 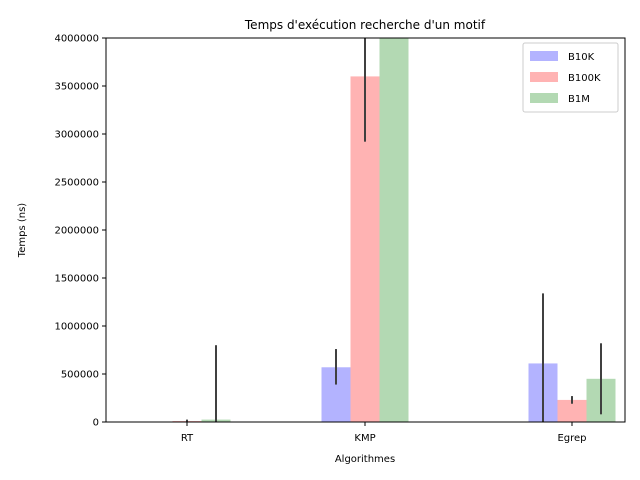 What do you see at coordinates (544, 77) in the screenshot?
I see `legend-swatch-b100k` at bounding box center [544, 77].